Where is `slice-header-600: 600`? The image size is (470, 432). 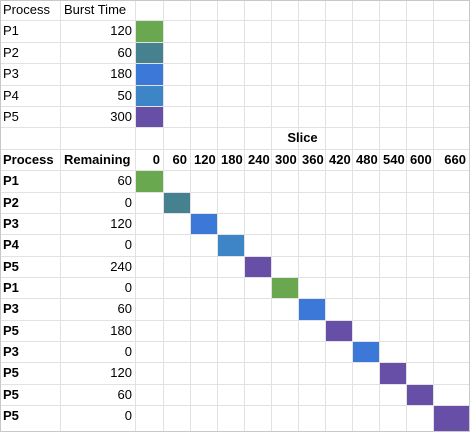 slice-header-600: 600 is located at coordinates (420, 160).